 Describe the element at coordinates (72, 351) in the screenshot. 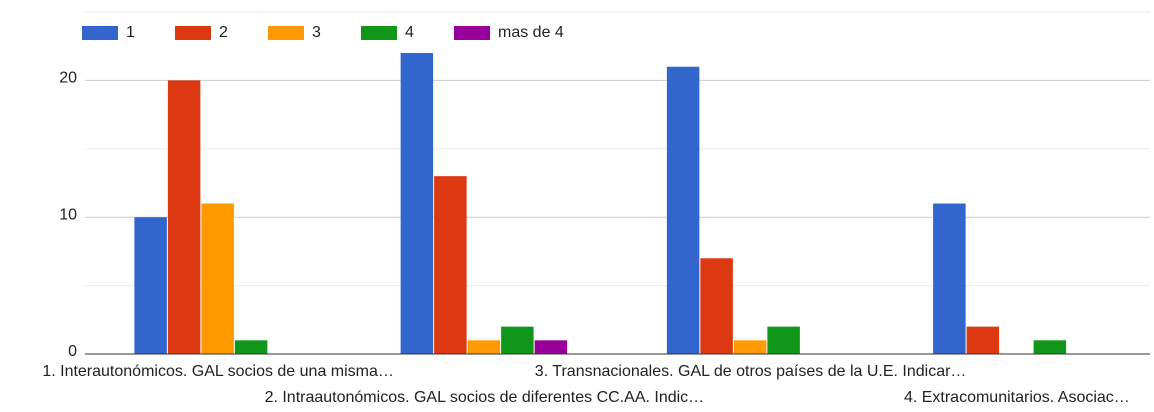

I see `y-tick-label: 0` at that location.